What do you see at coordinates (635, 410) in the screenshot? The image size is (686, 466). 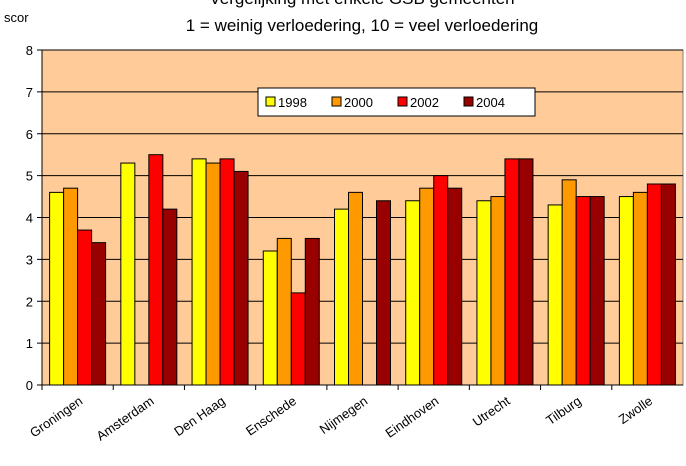 I see `x-tick-label: Zwolle` at bounding box center [635, 410].